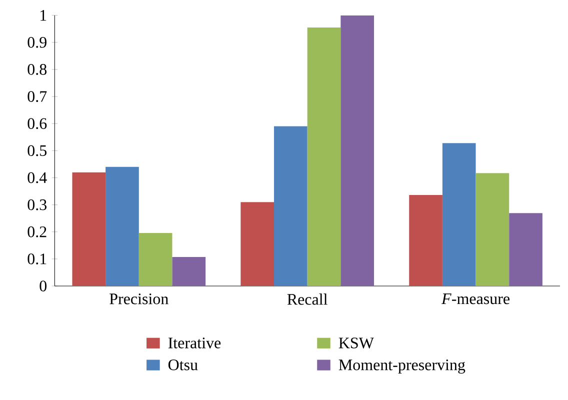 This screenshot has width=568, height=400. I want to click on y-tick-label: 0.6, so click(37, 124).